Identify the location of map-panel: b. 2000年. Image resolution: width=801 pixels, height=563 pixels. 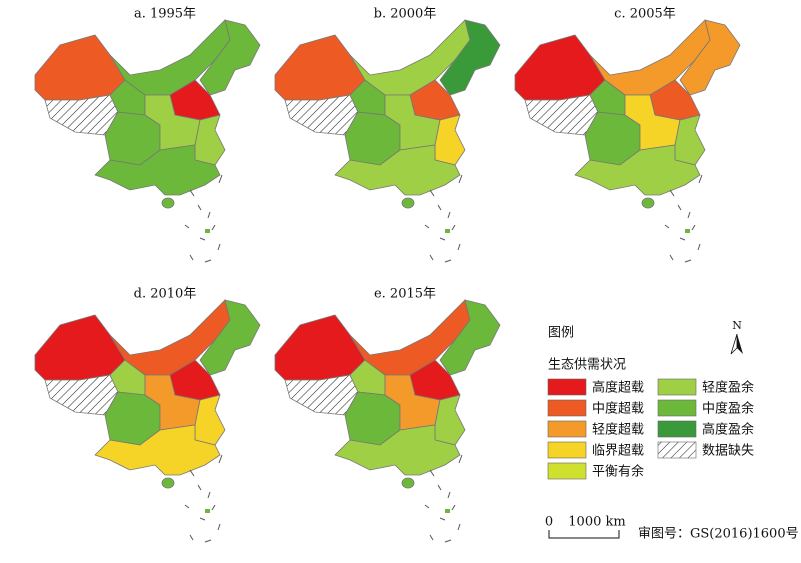
(387, 135).